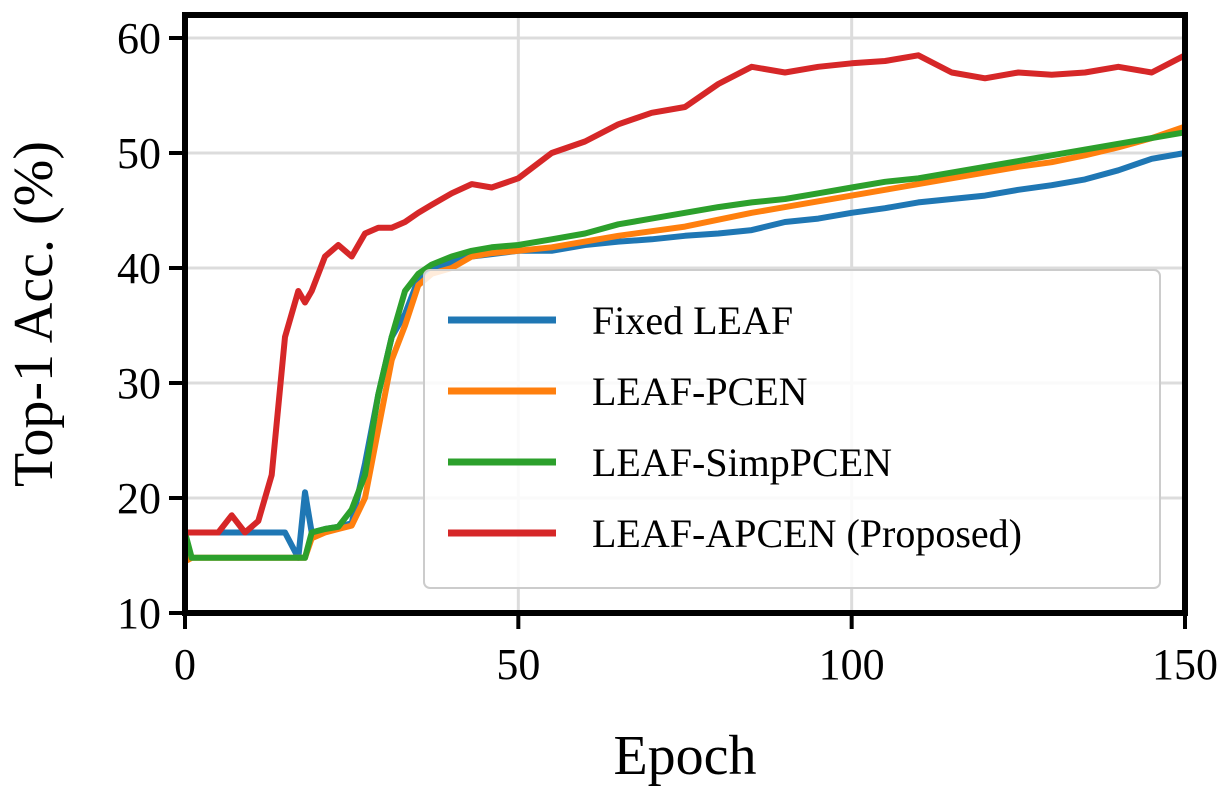 Image resolution: width=1230 pixels, height=794 pixels. What do you see at coordinates (807, 533) in the screenshot?
I see `legend-label-3: LEAF-APCEN (Proposed)` at bounding box center [807, 533].